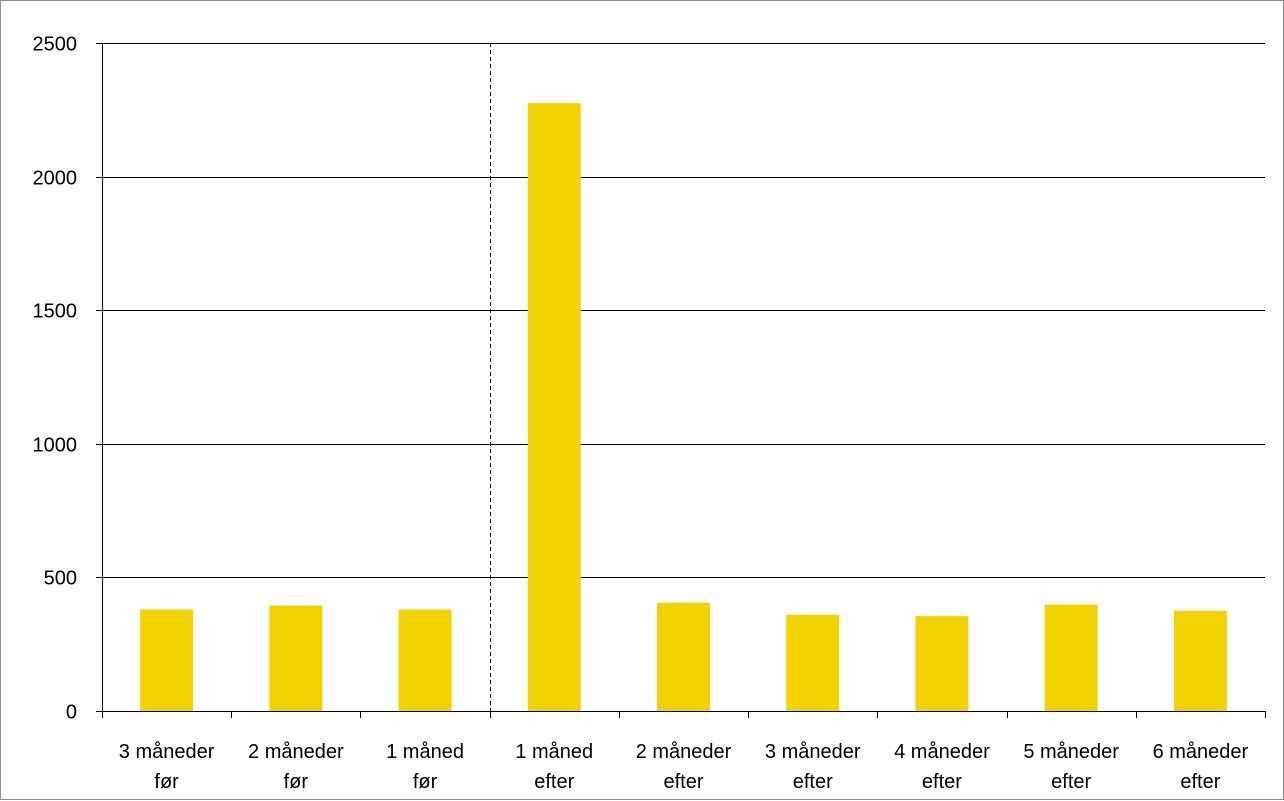 The height and width of the screenshot is (801, 1284). I want to click on x-tick-label-line: 5 måneder, so click(1071, 752).